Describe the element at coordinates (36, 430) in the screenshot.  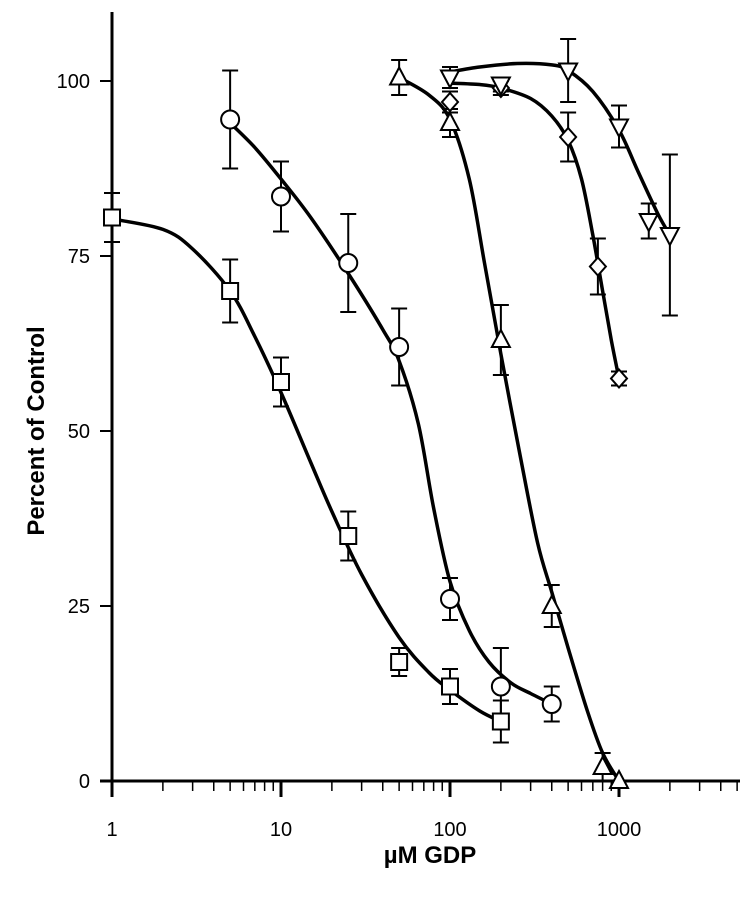
I see `y-axis-title: Percent of Control` at that location.